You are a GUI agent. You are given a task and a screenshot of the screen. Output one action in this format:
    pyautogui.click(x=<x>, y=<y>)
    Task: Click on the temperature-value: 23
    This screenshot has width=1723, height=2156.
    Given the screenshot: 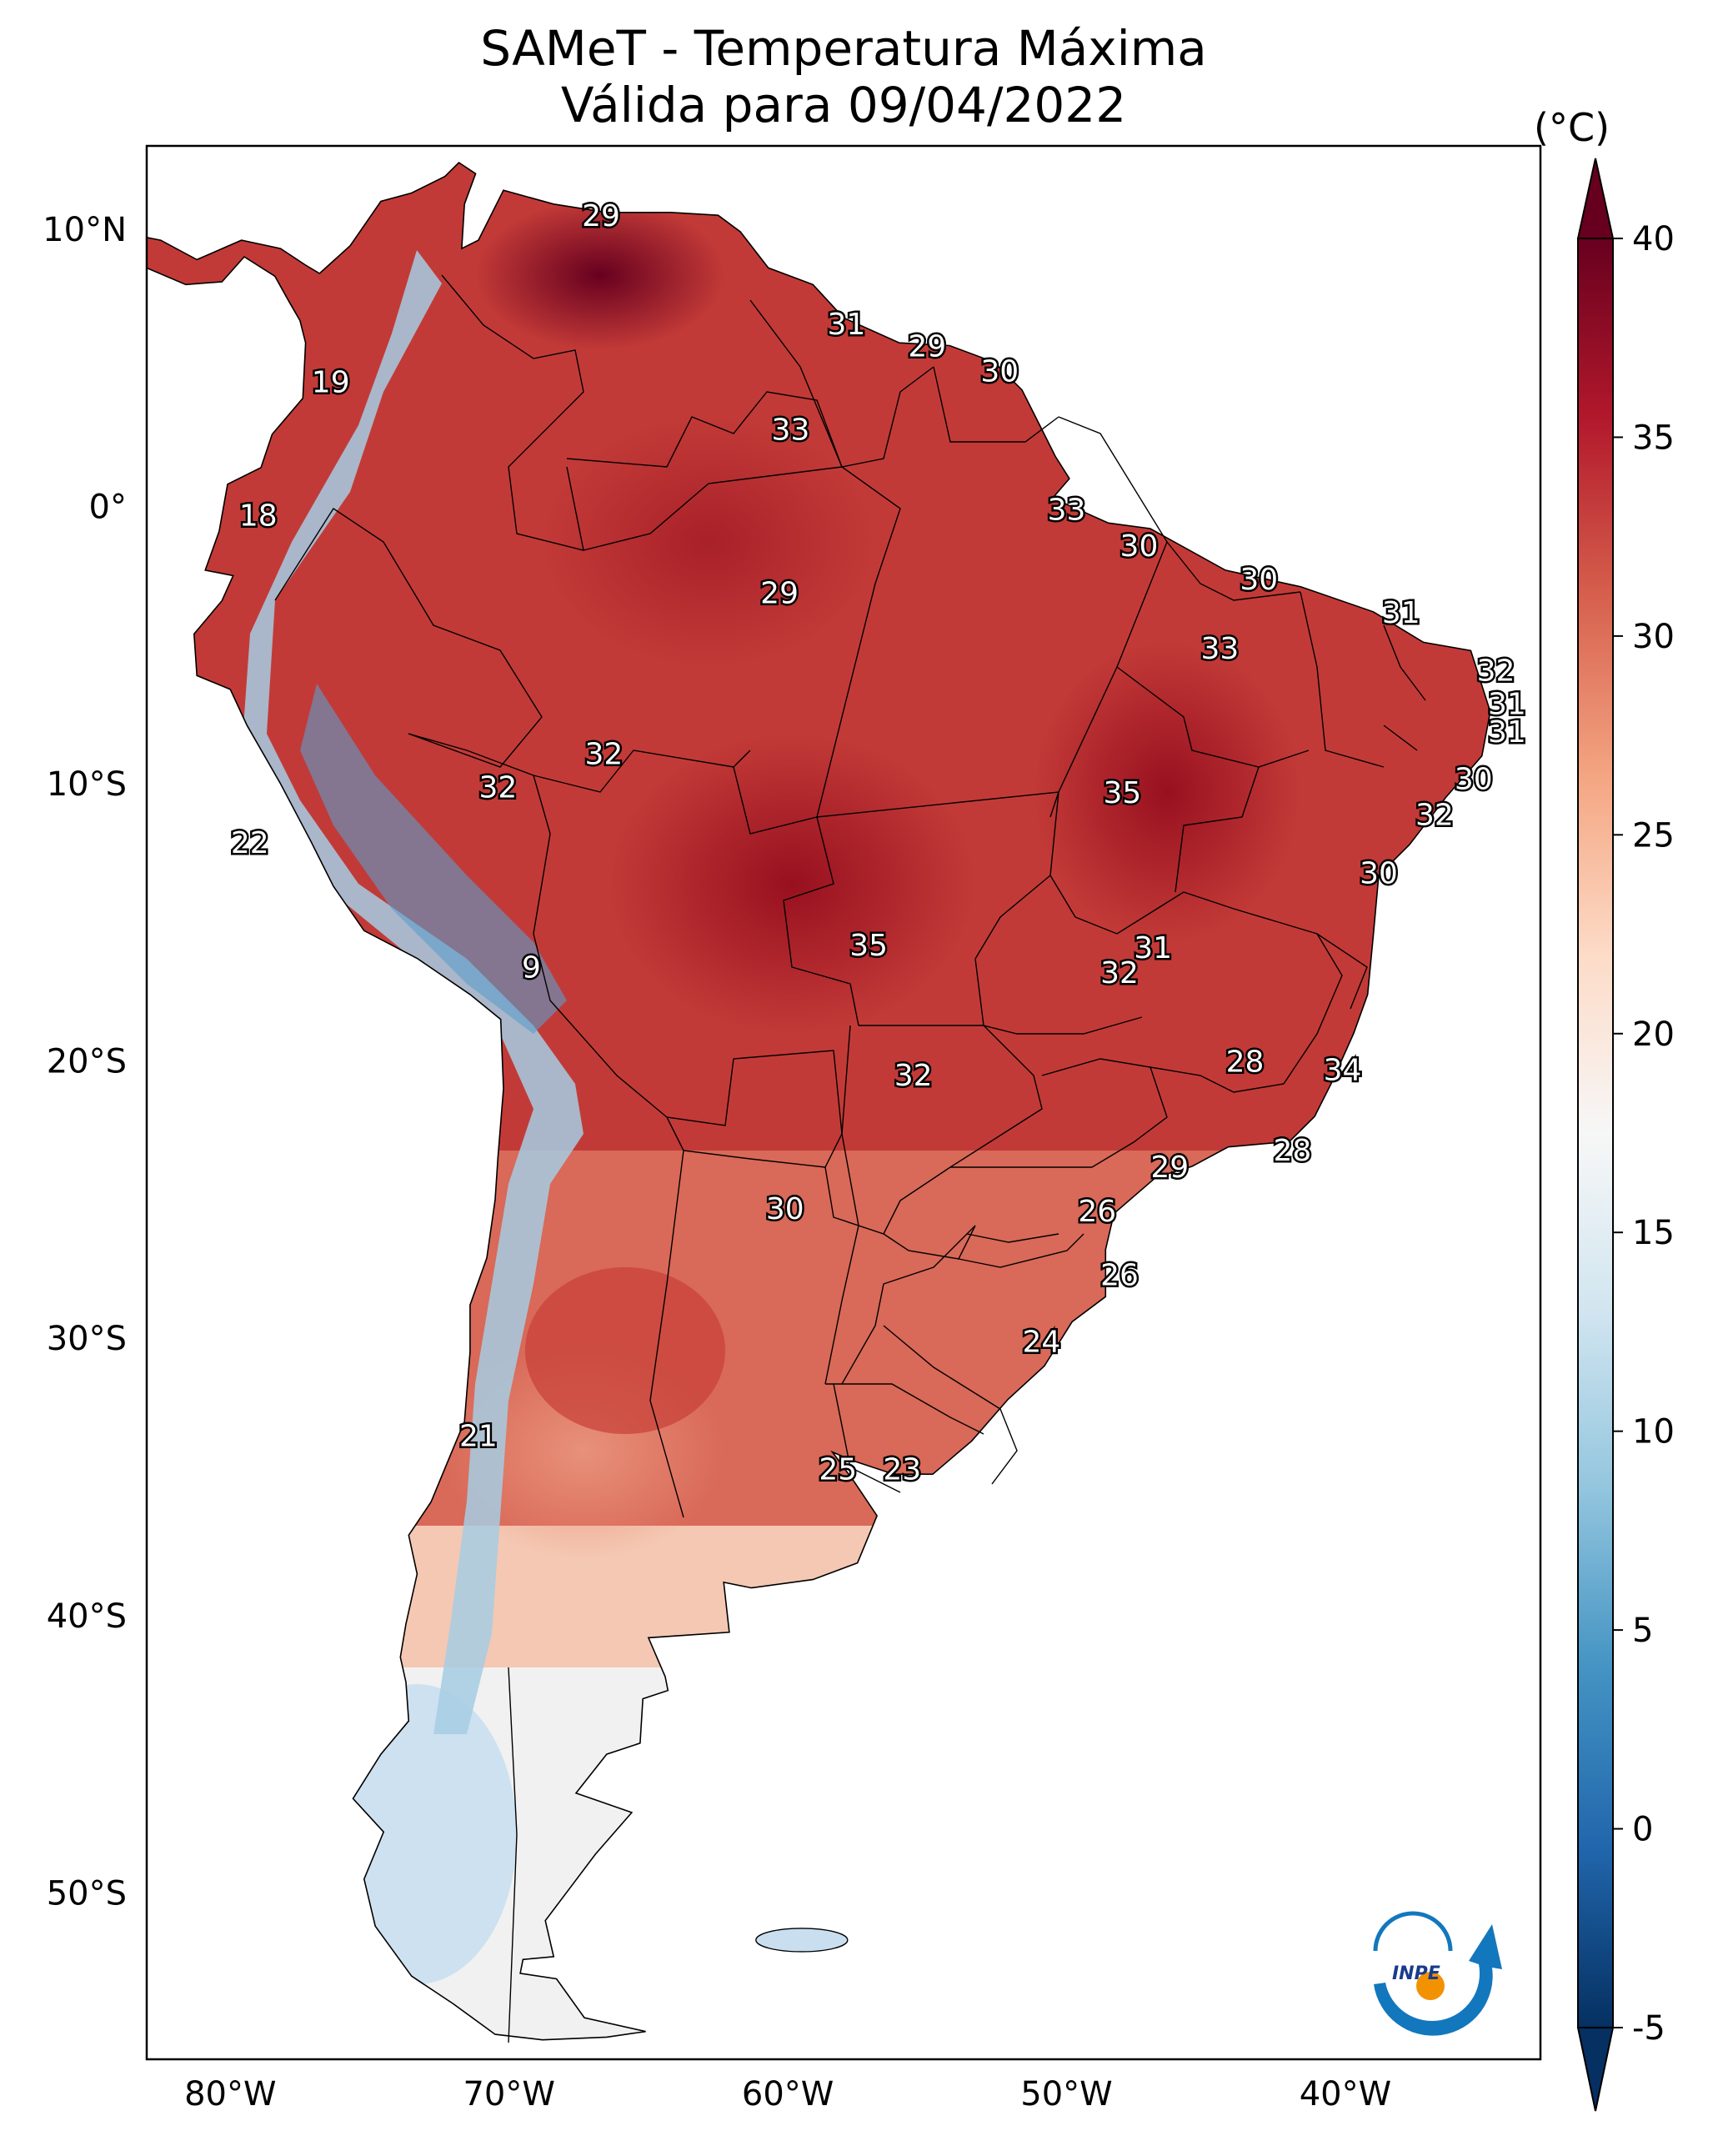 What is the action you would take?
    pyautogui.click(x=902, y=1470)
    